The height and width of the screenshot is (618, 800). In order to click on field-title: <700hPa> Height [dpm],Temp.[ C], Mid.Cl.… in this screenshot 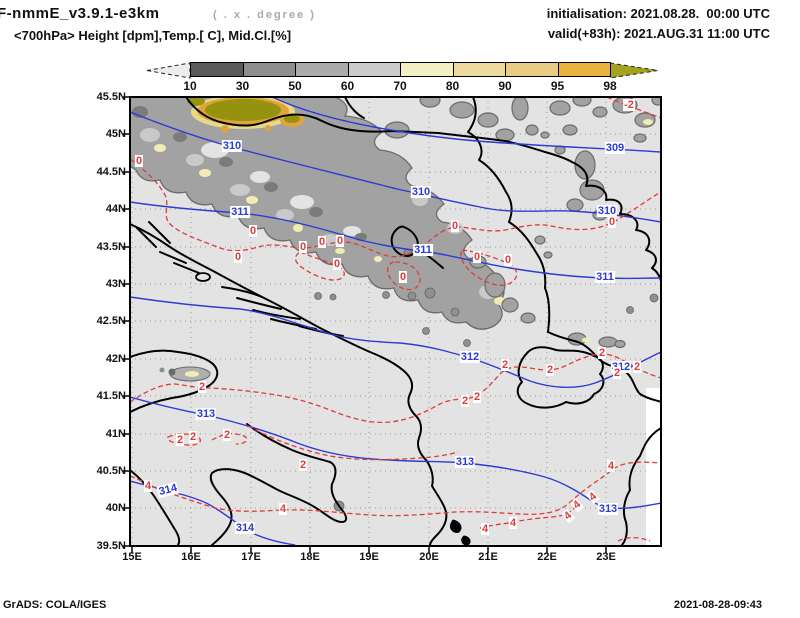, I will do `click(153, 35)`.